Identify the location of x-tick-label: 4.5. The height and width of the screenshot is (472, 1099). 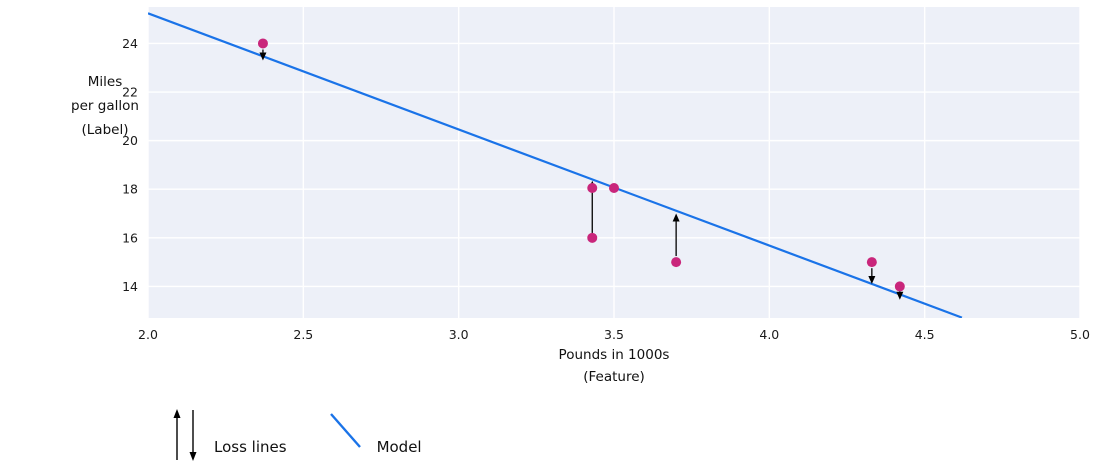
(925, 334).